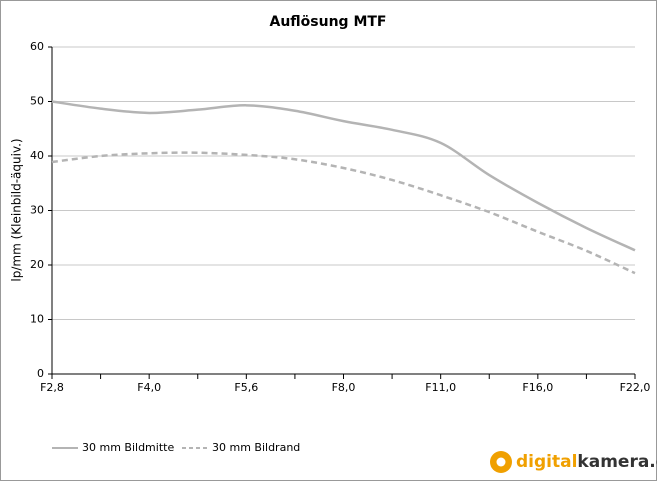 This screenshot has width=657, height=485. Describe the element at coordinates (37, 155) in the screenshot. I see `y-tick-label: 40` at that location.